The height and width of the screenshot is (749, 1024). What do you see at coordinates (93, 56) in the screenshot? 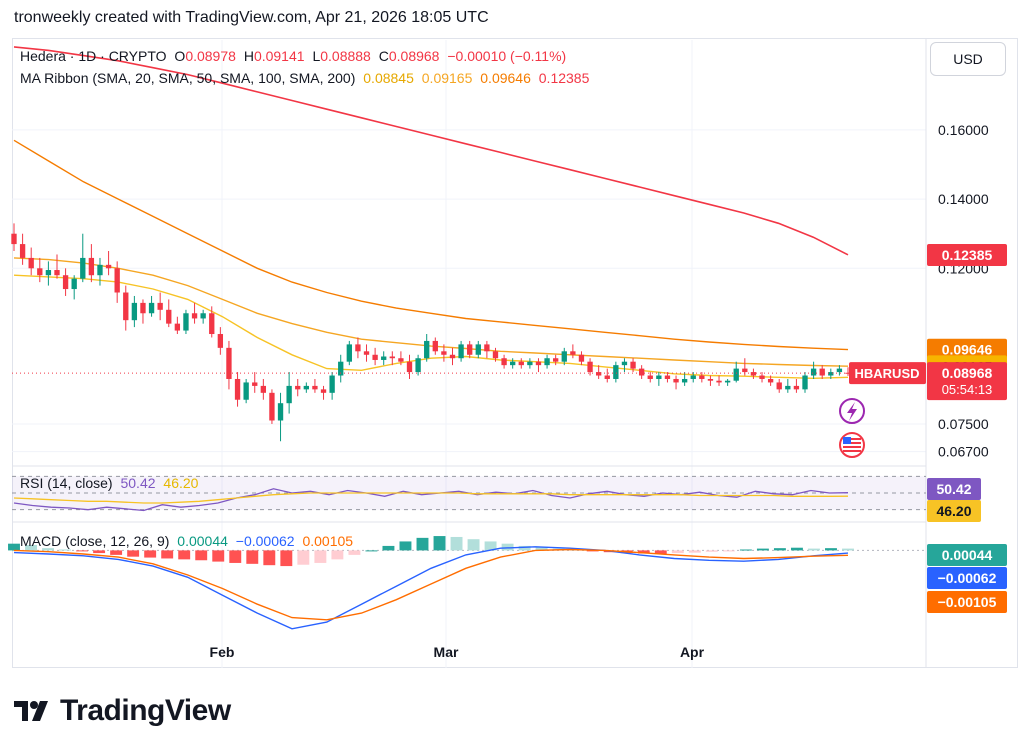
I see `symbol-label: Hedera · 1D · CRYPTO` at bounding box center [93, 56].